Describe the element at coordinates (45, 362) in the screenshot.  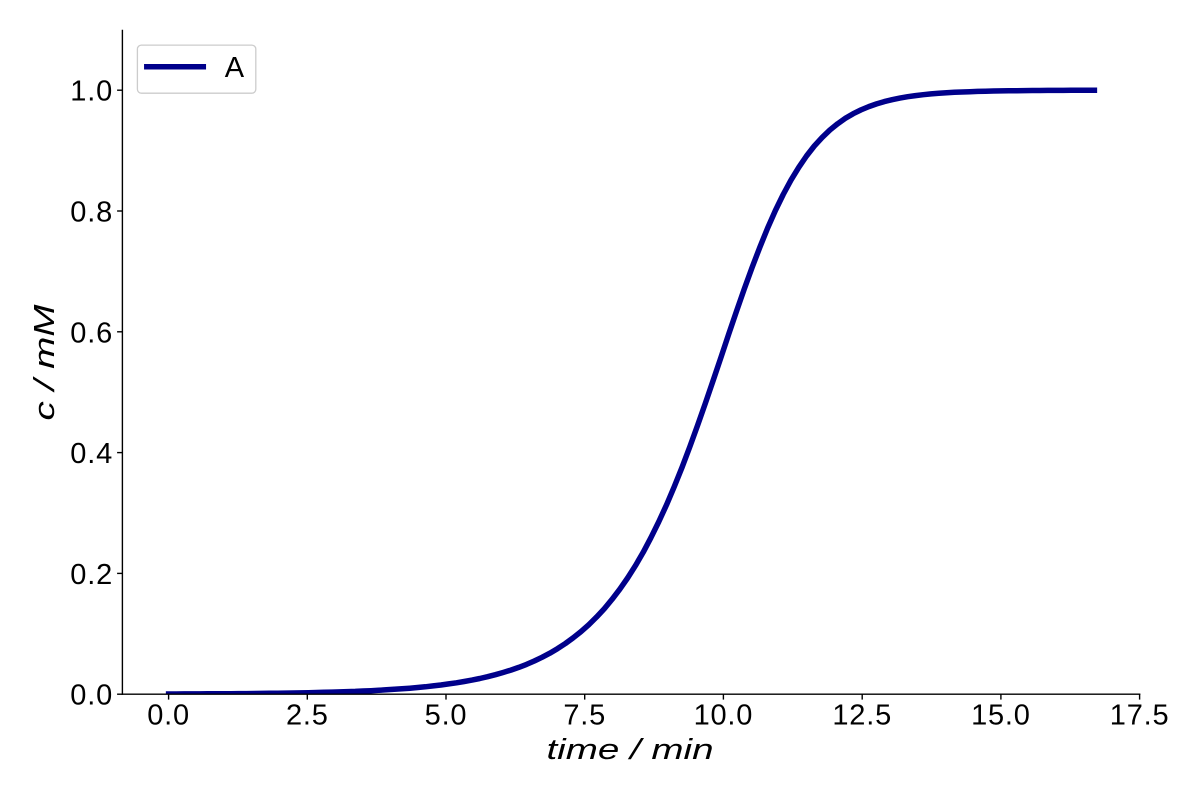
I see `svg-text: c / mM` at that location.